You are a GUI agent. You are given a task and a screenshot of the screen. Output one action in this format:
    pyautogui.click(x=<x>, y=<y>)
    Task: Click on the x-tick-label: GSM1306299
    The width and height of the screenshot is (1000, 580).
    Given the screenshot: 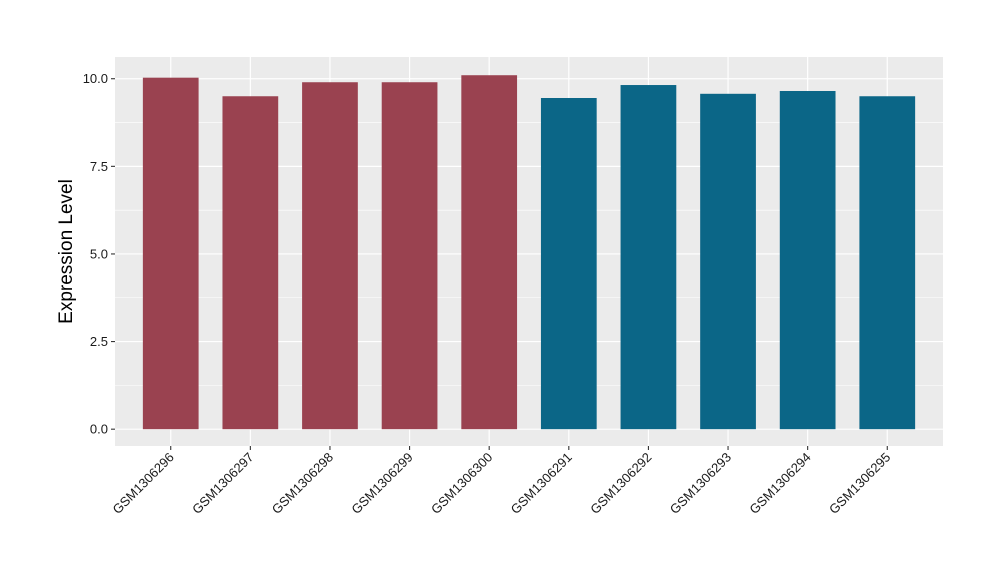 What is the action you would take?
    pyautogui.click(x=381, y=483)
    